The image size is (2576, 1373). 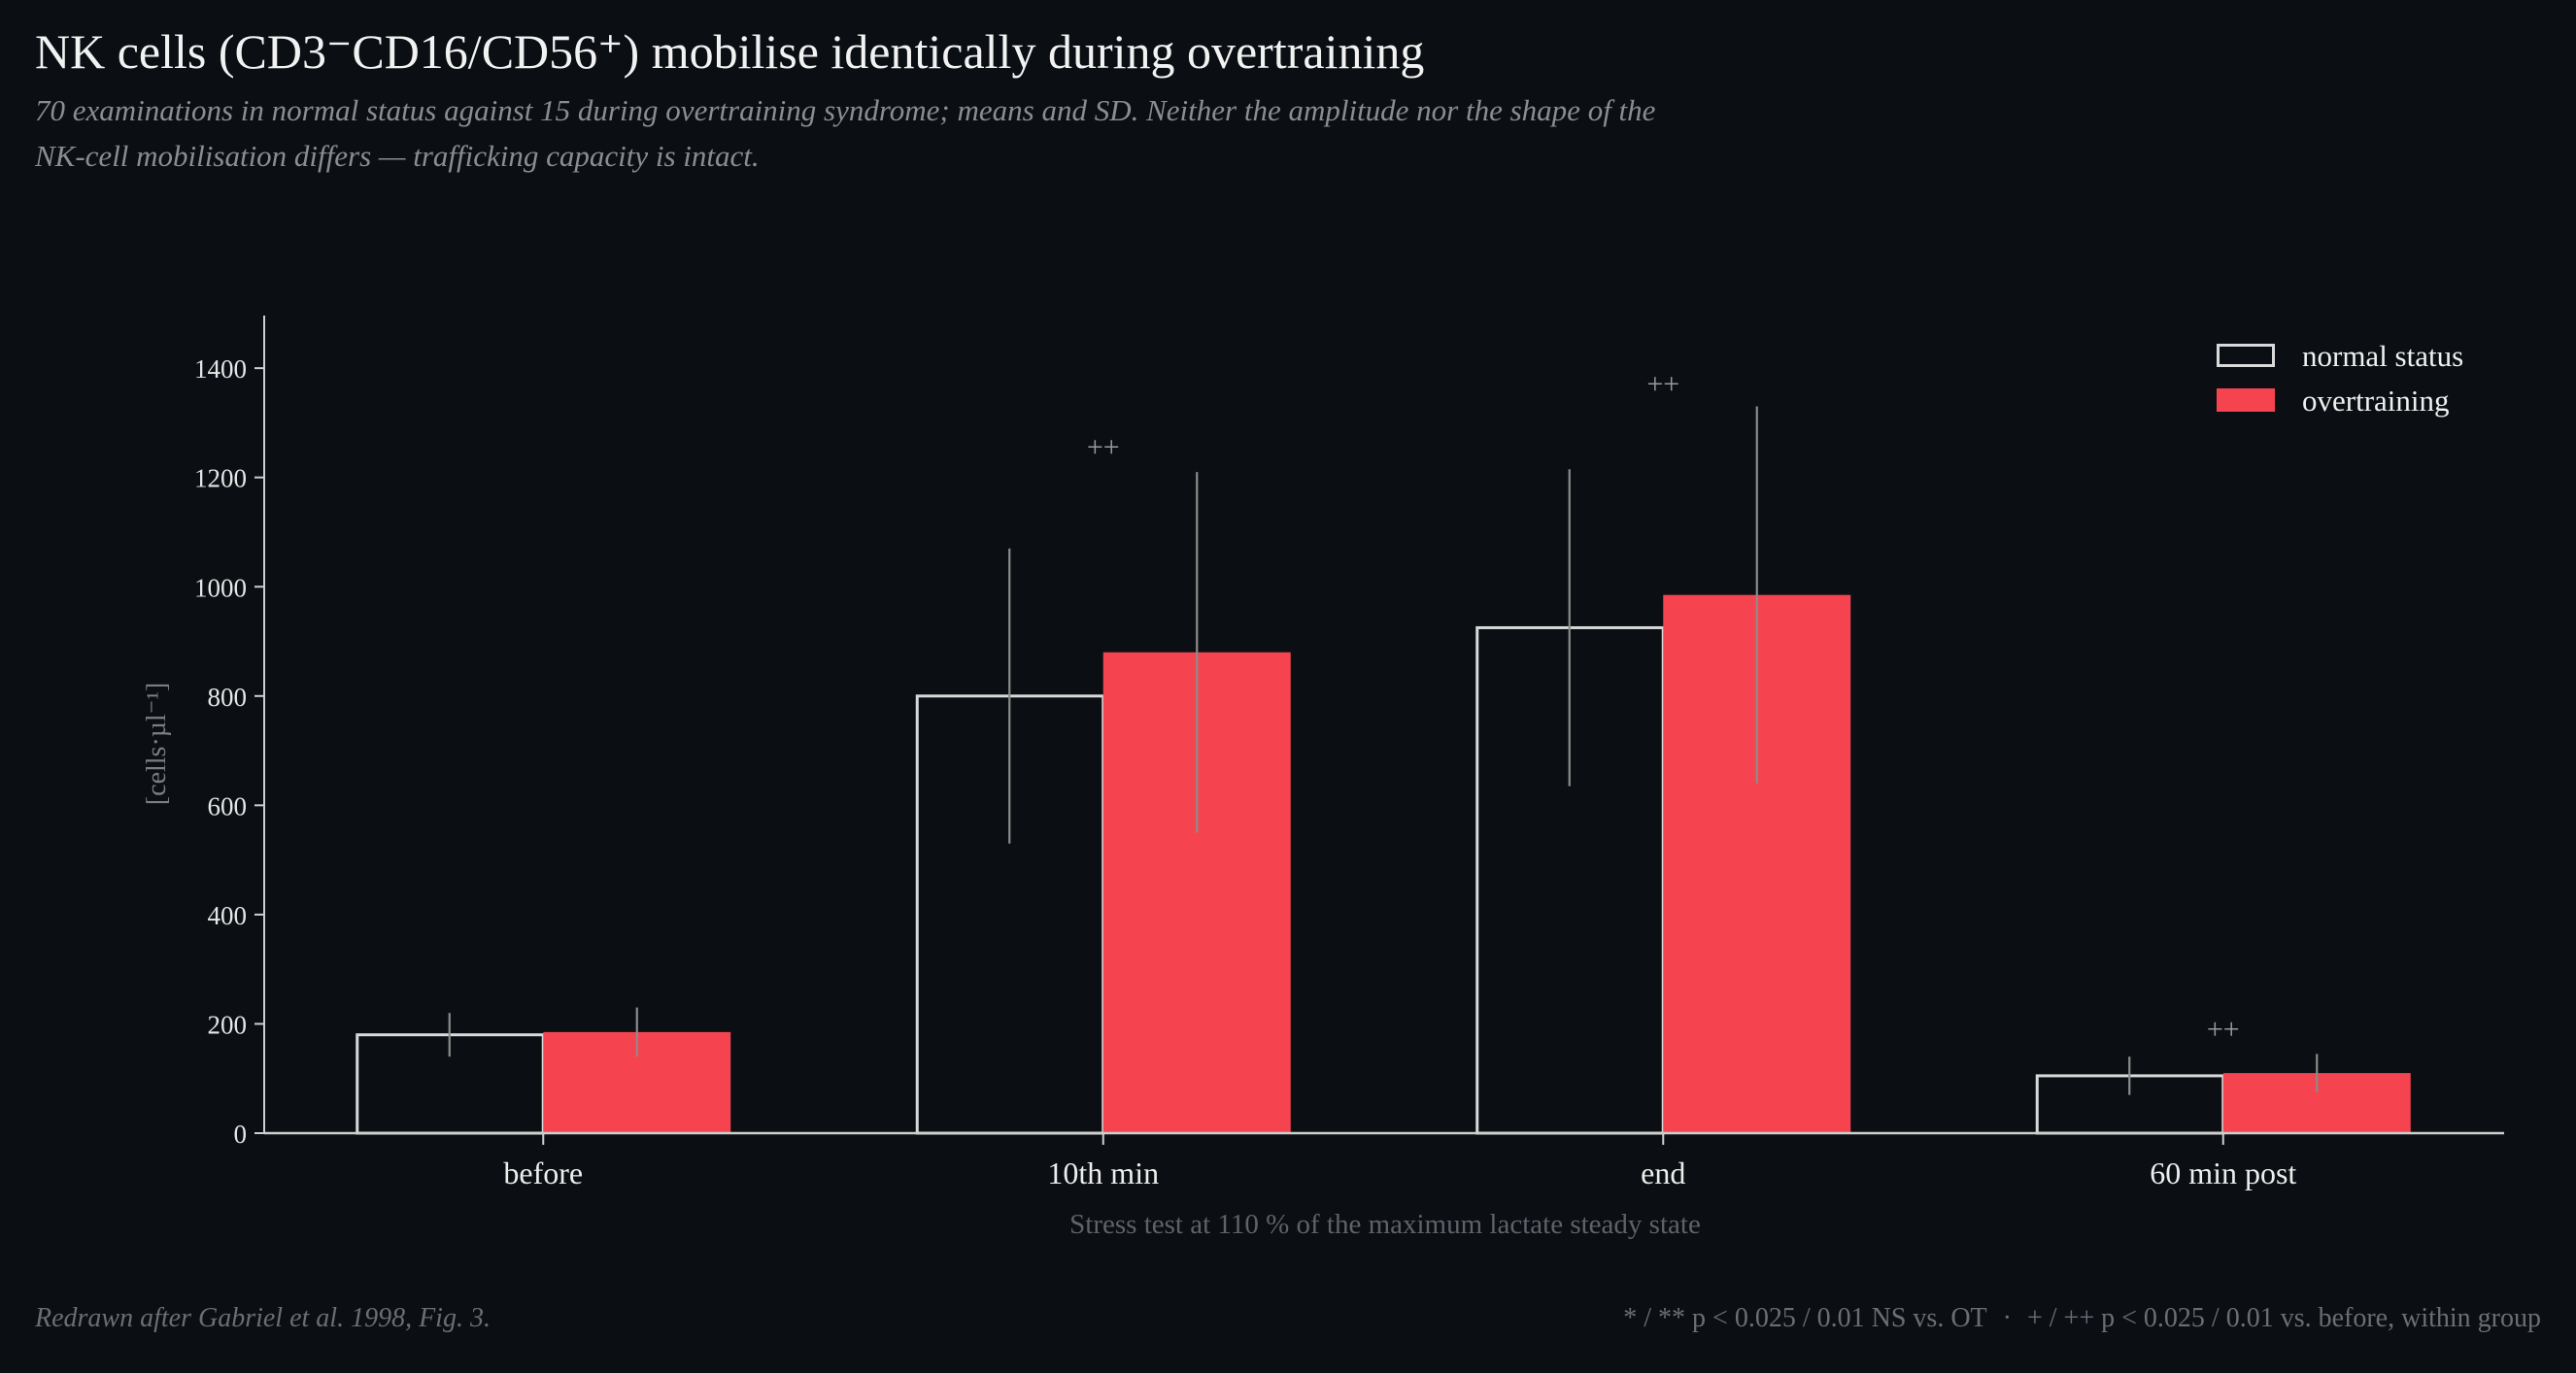 I want to click on x-tick-label: 60 min post, so click(x=2223, y=1172).